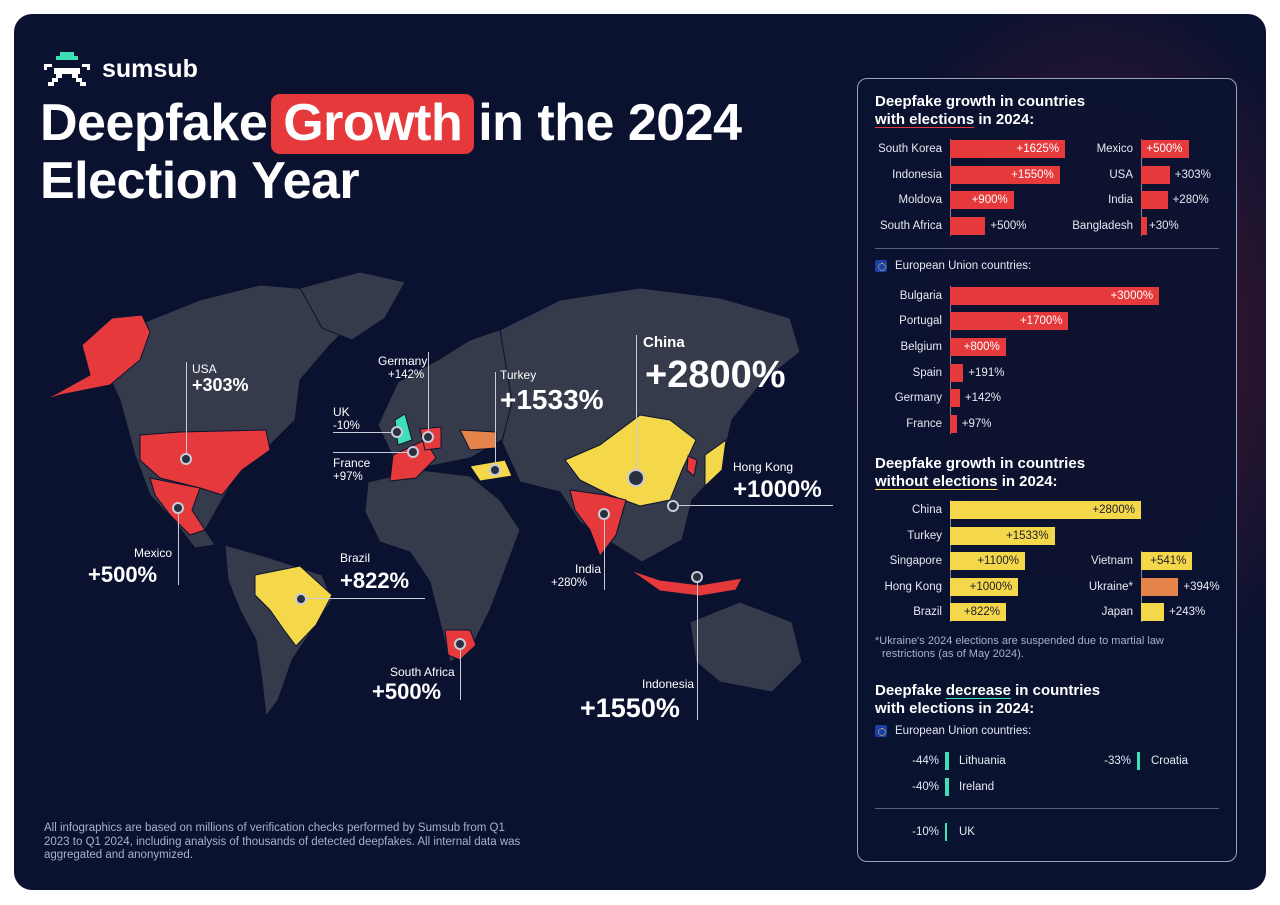  Describe the element at coordinates (924, 424) in the screenshot. I see `bar-label: France` at that location.